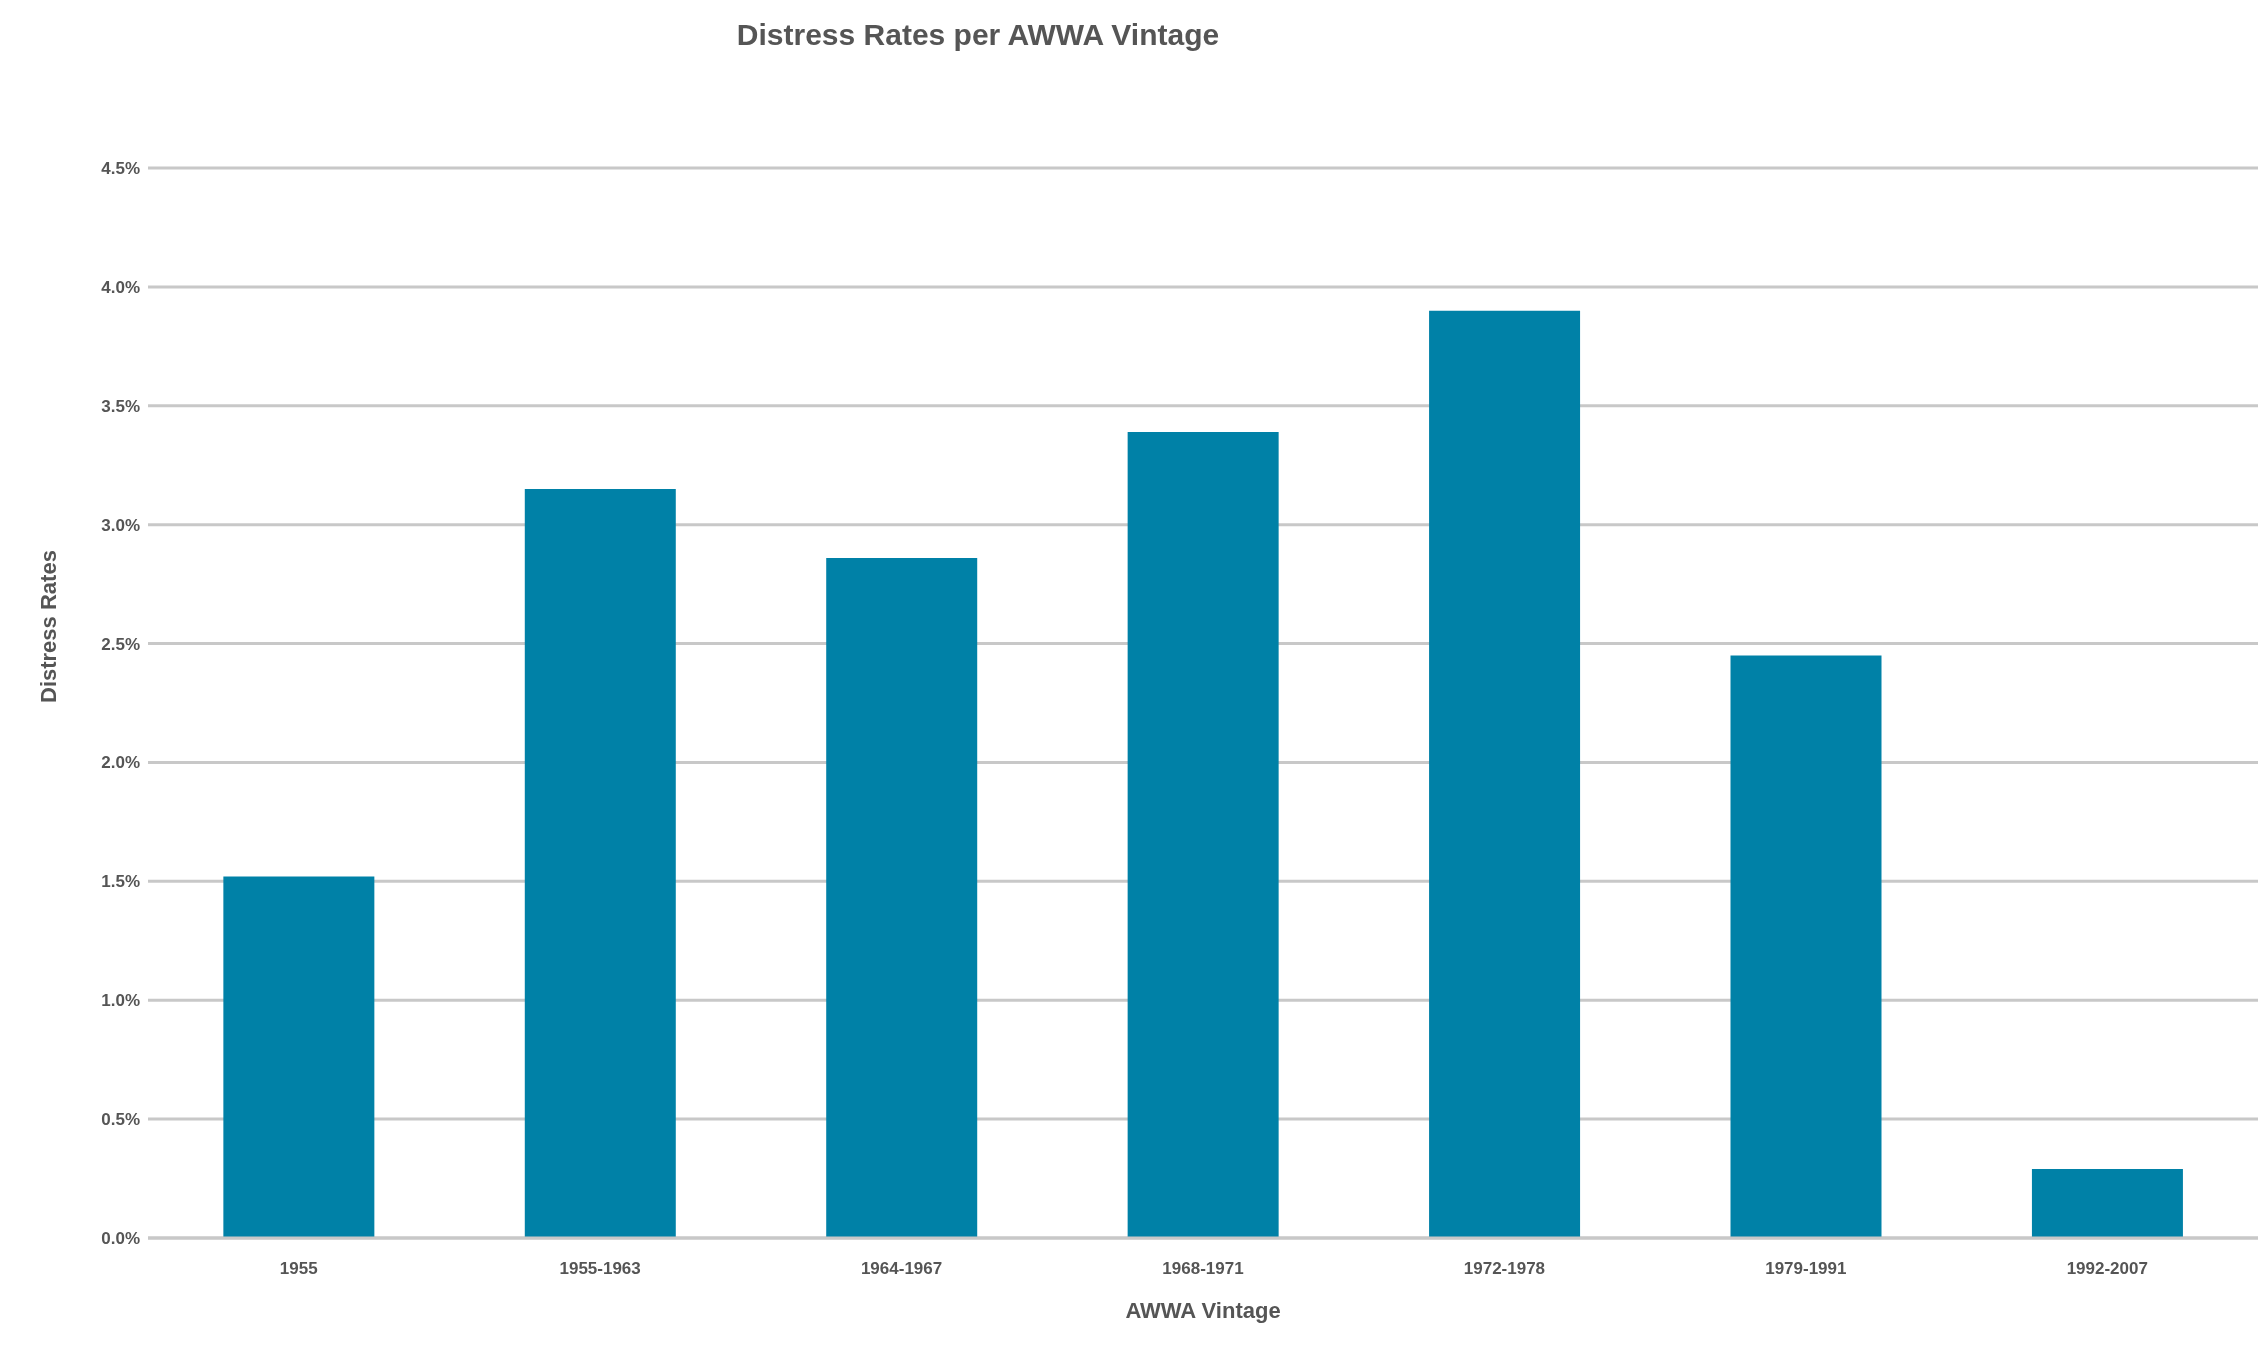 The width and height of the screenshot is (2267, 1360). I want to click on x-tick-label: 1955, so click(298, 1269).